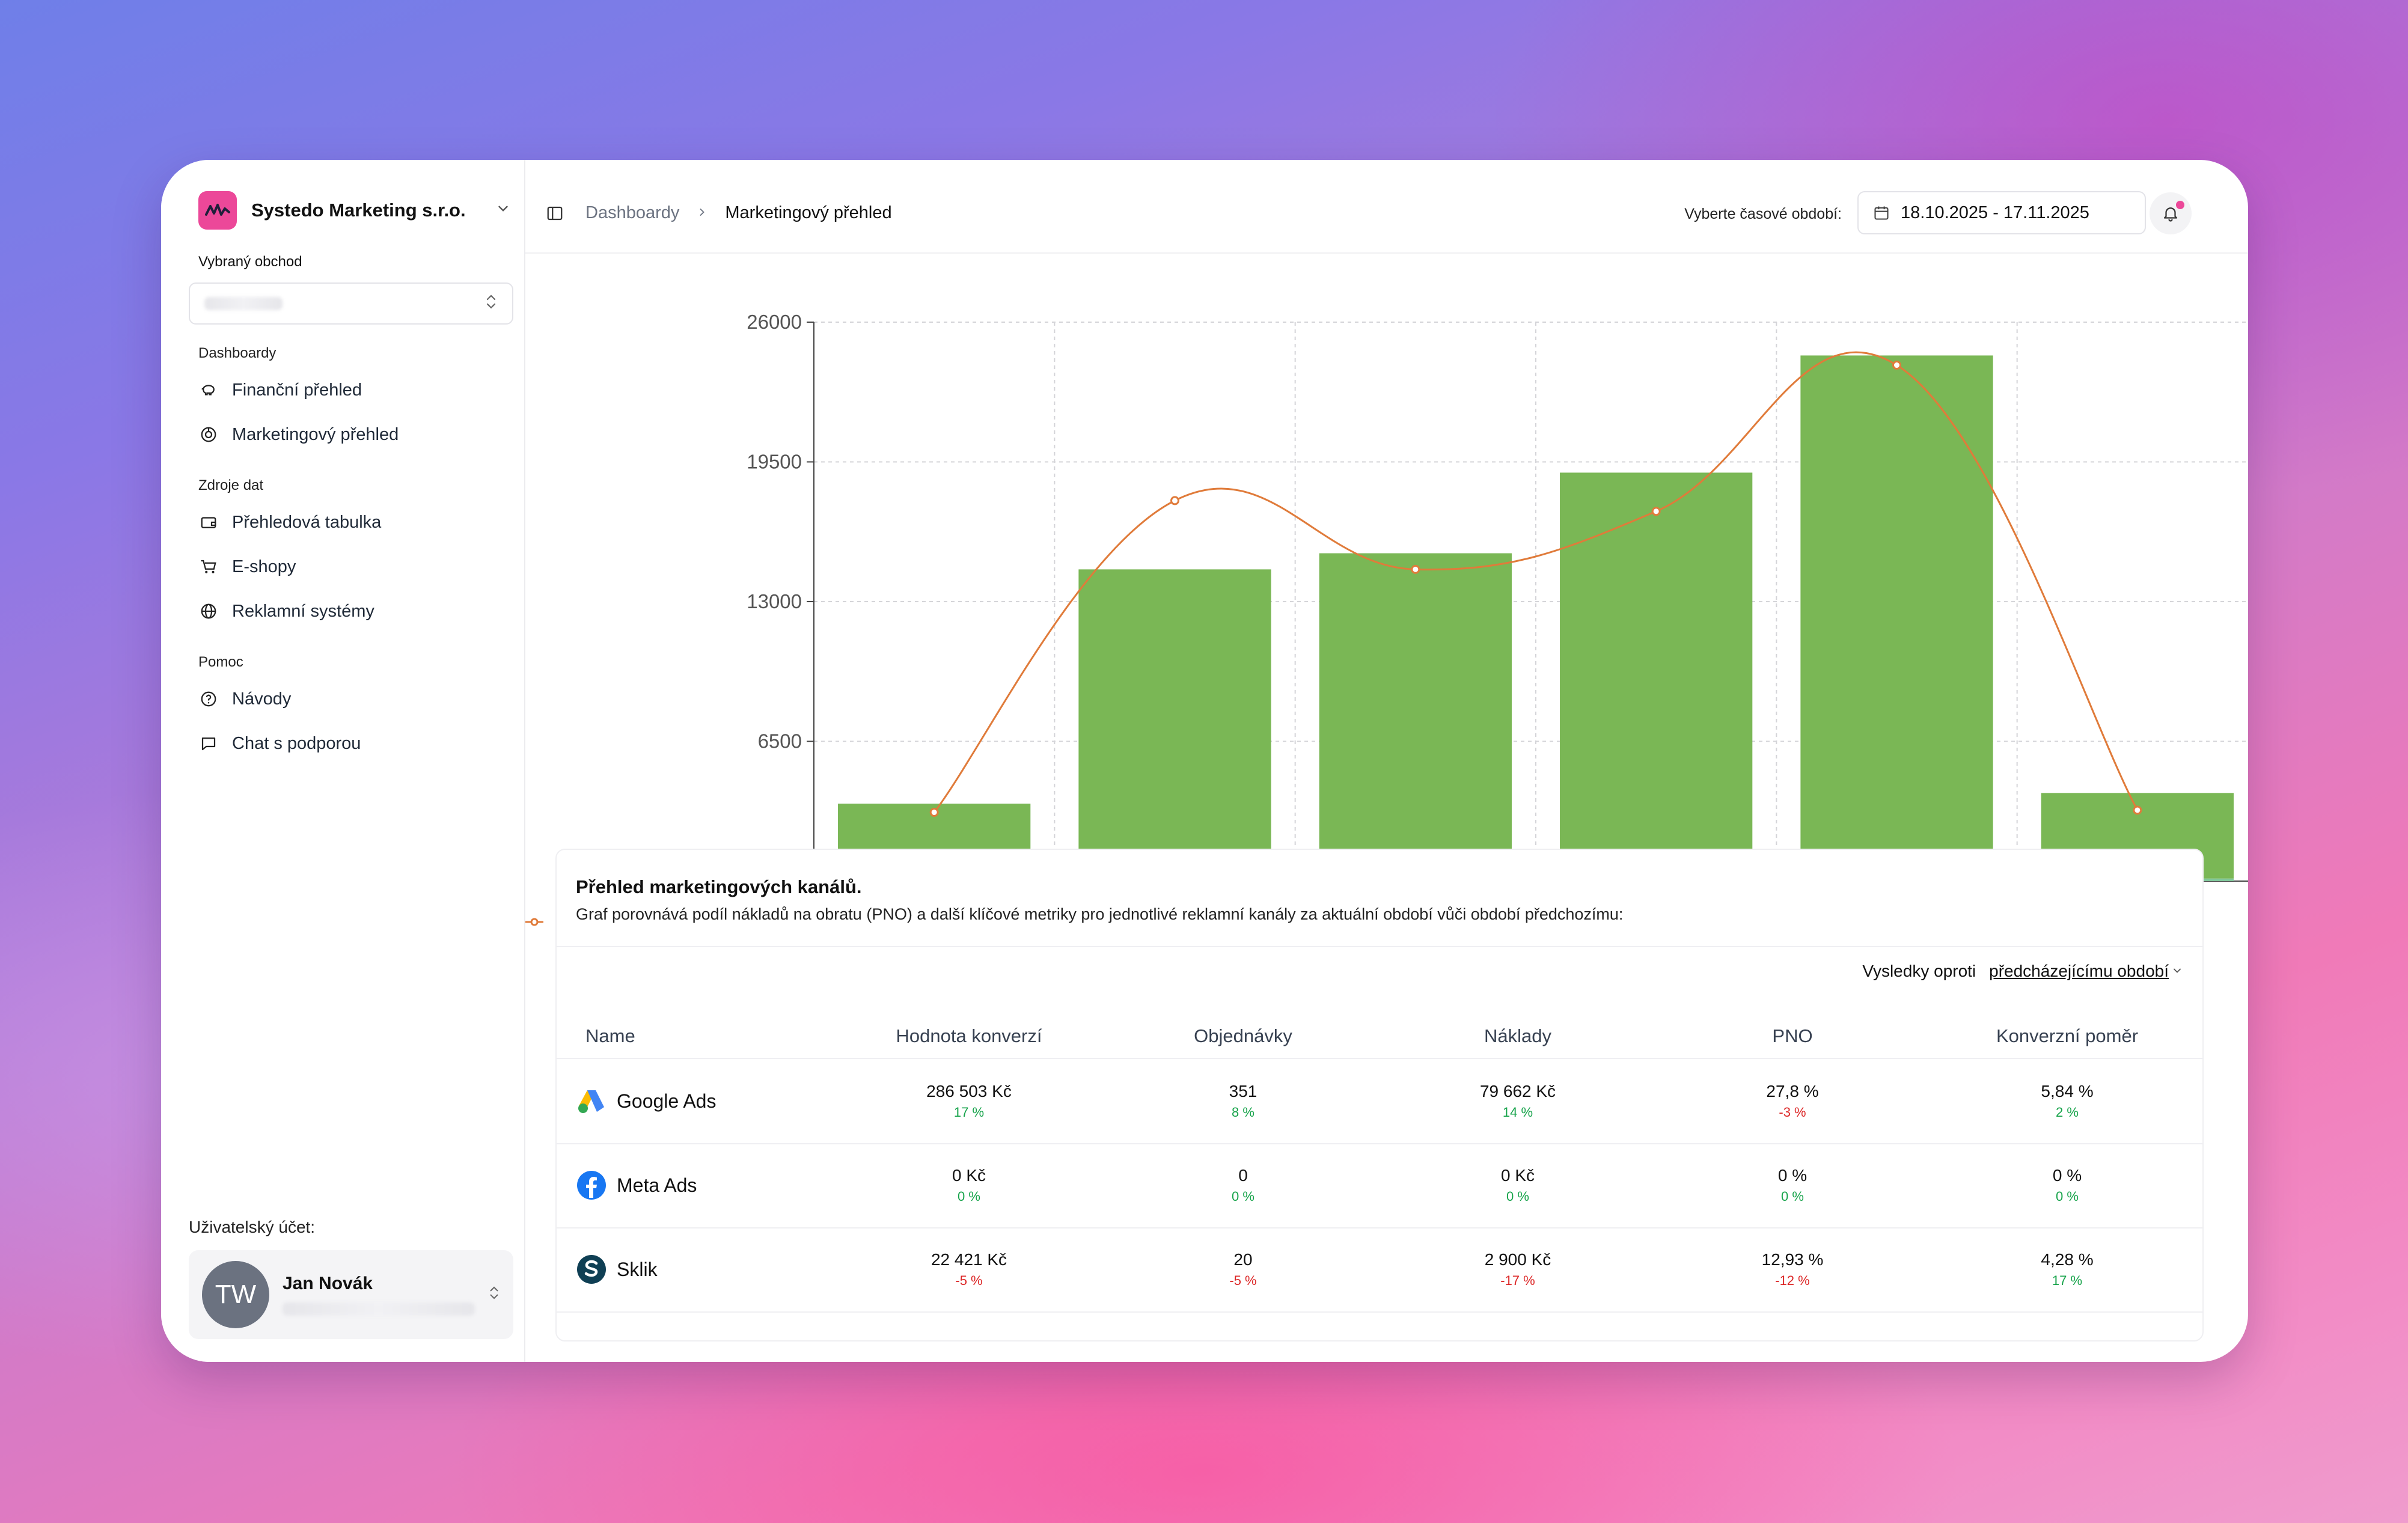 This screenshot has width=2408, height=1523. I want to click on column-header: PNO, so click(1792, 1035).